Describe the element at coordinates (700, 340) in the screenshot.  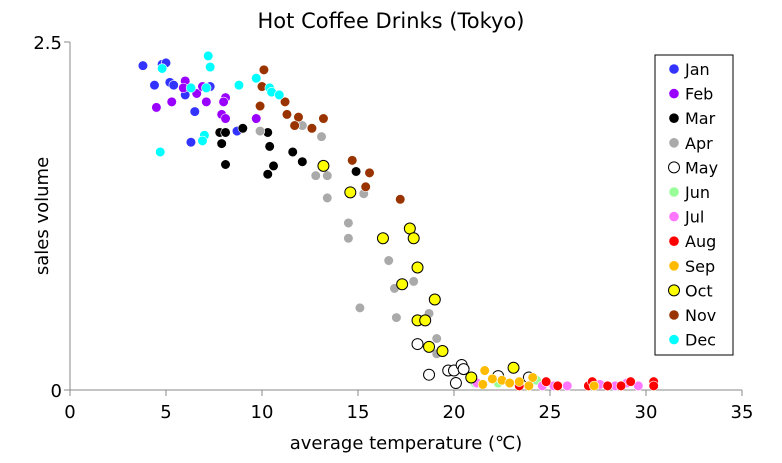
I see `legend-label: Dec` at that location.